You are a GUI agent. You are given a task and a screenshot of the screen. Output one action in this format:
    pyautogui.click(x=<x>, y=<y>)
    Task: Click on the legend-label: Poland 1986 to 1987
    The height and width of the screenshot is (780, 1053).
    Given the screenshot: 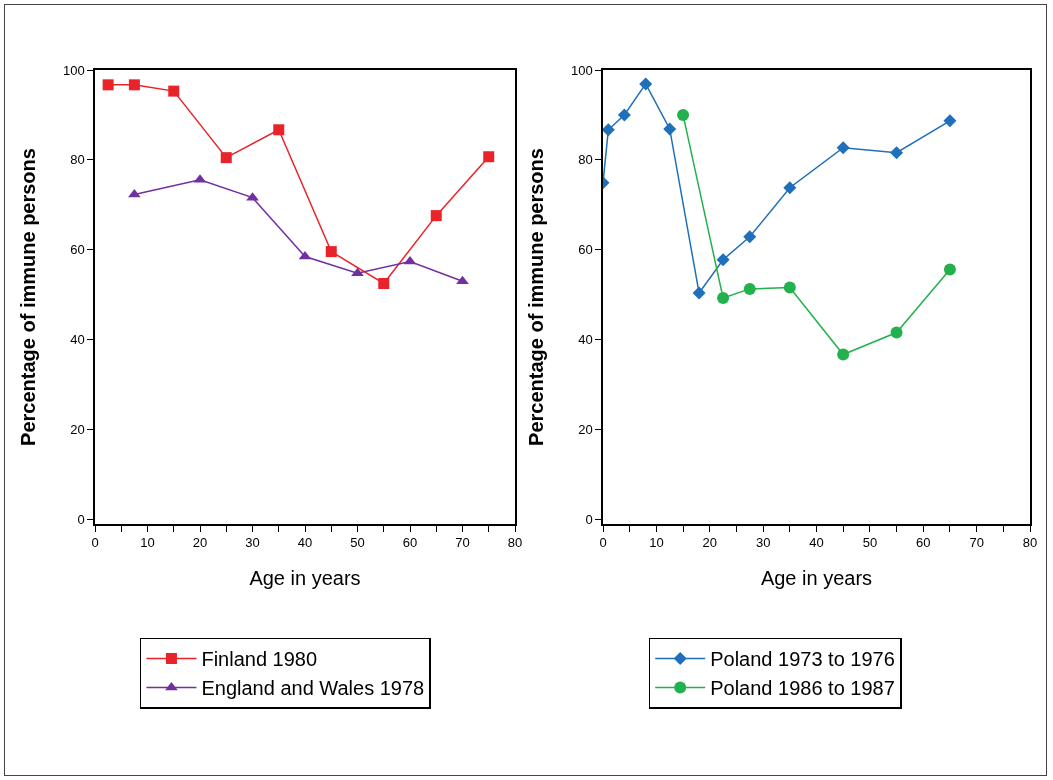 What is the action you would take?
    pyautogui.click(x=802, y=688)
    